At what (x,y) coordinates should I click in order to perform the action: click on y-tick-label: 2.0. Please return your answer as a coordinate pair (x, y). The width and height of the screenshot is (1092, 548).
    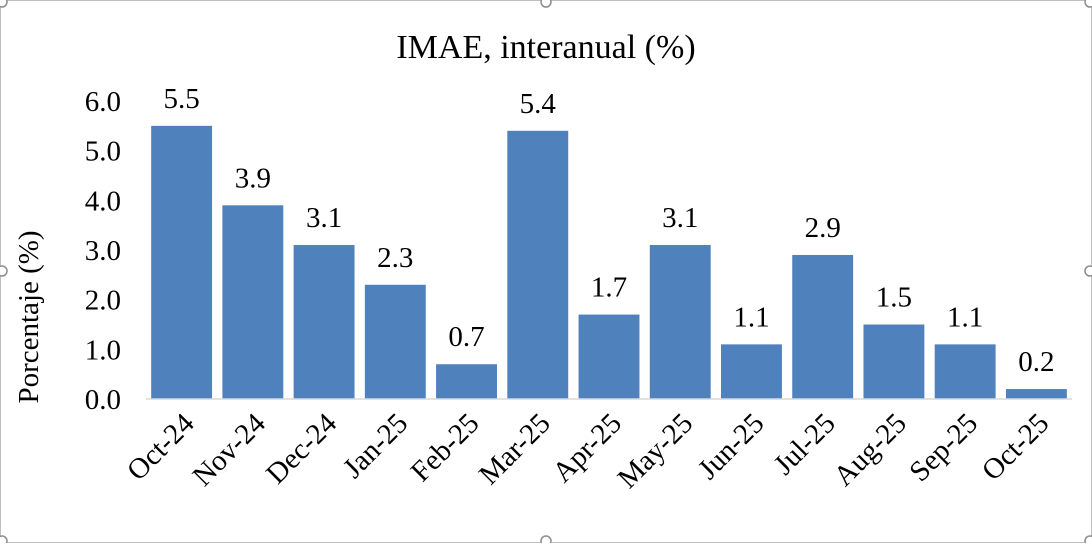
    Looking at the image, I should click on (103, 301).